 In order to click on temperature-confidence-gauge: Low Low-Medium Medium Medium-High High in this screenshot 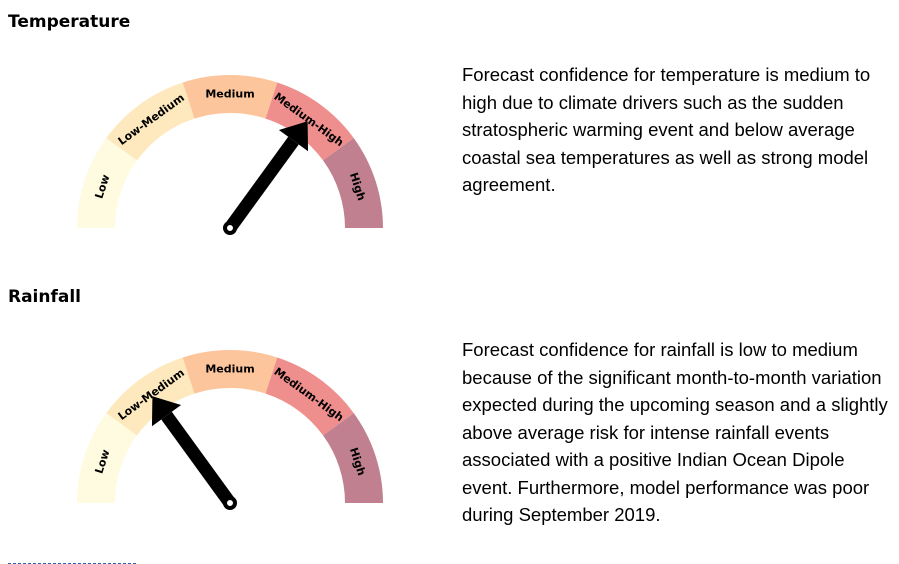, I will do `click(235, 153)`.